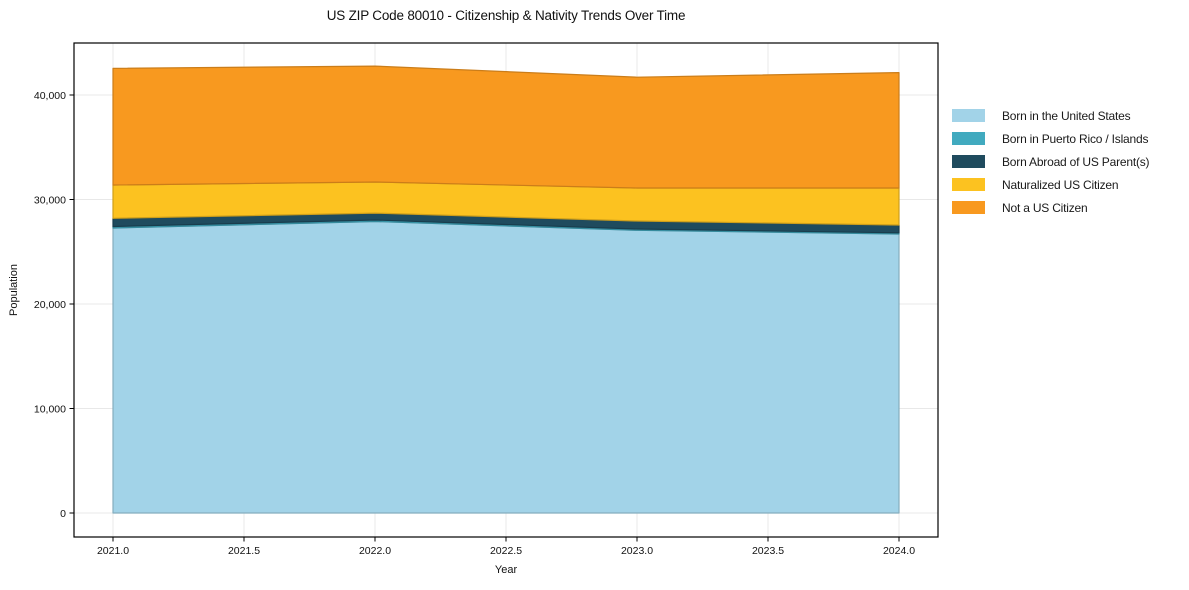 The image size is (1189, 590). Describe the element at coordinates (50, 200) in the screenshot. I see `y-tick-label: 30,000` at that location.